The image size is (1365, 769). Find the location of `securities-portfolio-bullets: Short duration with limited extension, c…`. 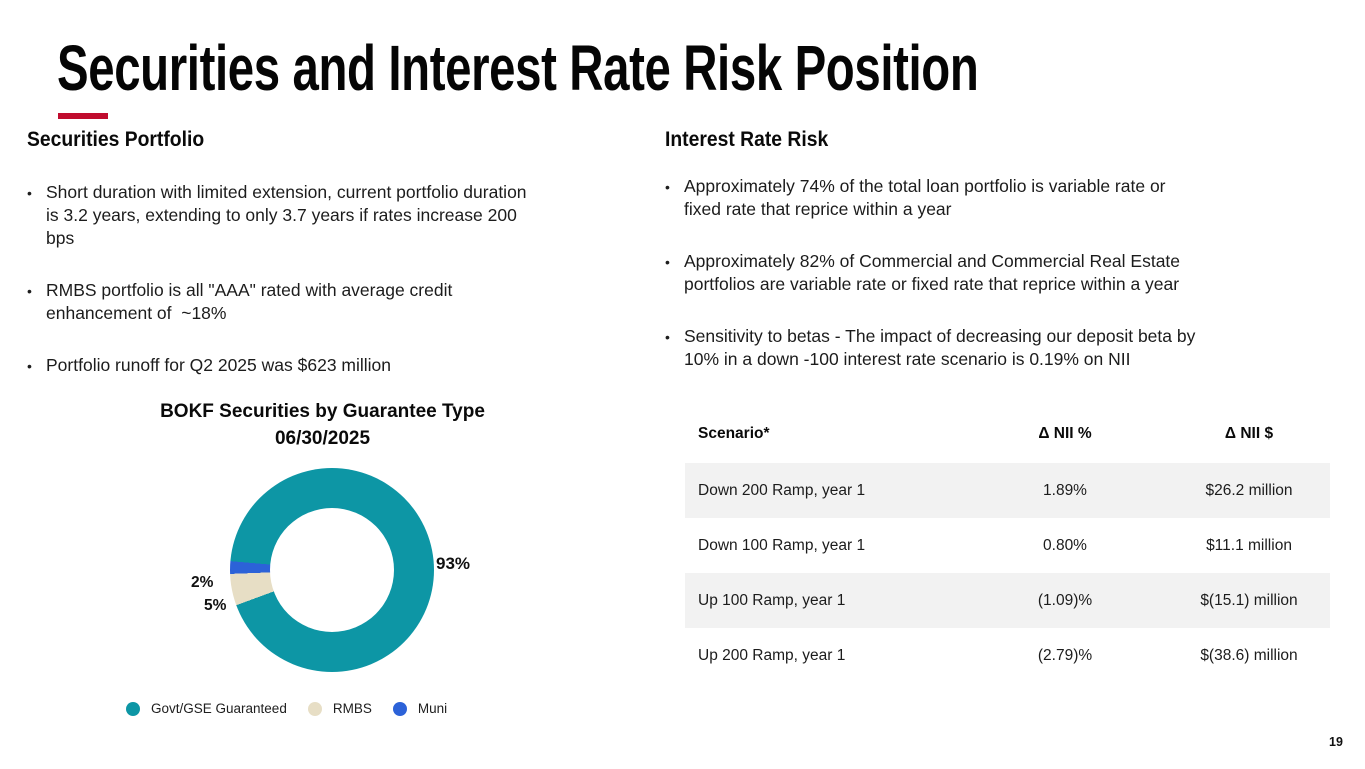

securities-portfolio-bullets: Short duration with limited extension, c… is located at coordinates (357, 294).